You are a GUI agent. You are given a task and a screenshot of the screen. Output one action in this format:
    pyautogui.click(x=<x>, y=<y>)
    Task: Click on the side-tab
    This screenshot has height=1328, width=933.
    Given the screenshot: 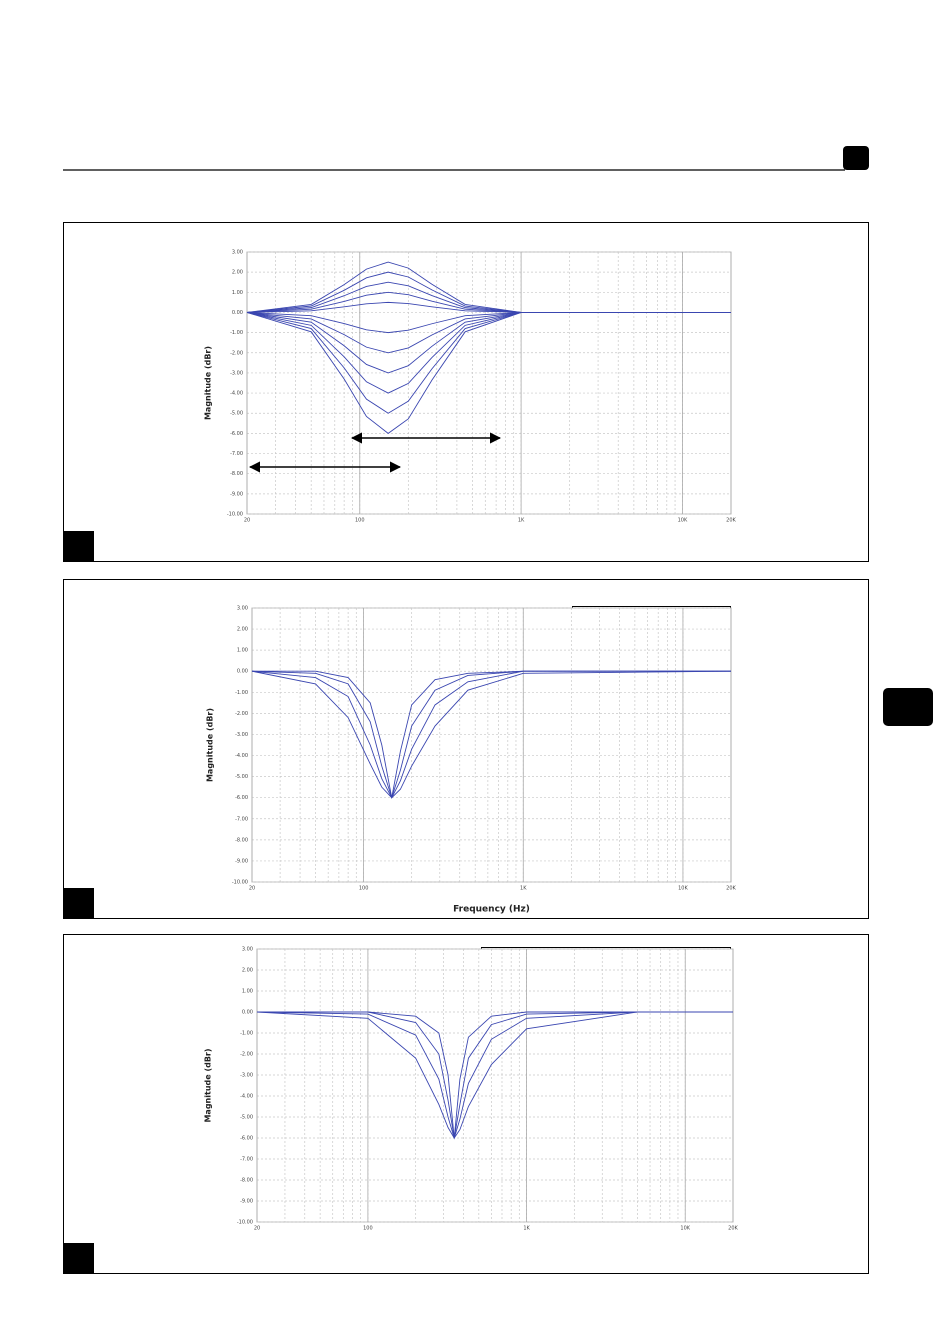 What is the action you would take?
    pyautogui.click(x=908, y=707)
    